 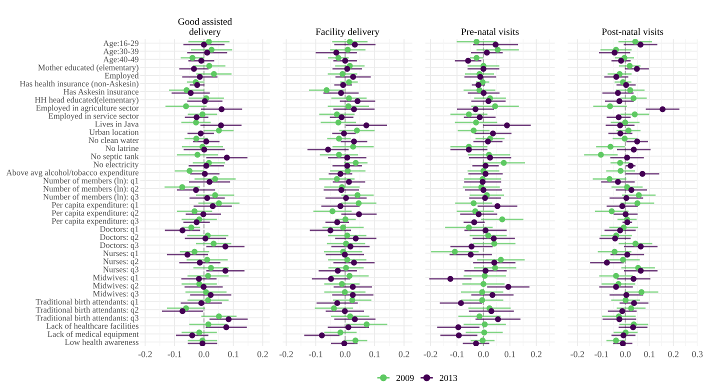 What do you see at coordinates (348, 33) in the screenshot?
I see `chart-title: Facility delivery` at bounding box center [348, 33].